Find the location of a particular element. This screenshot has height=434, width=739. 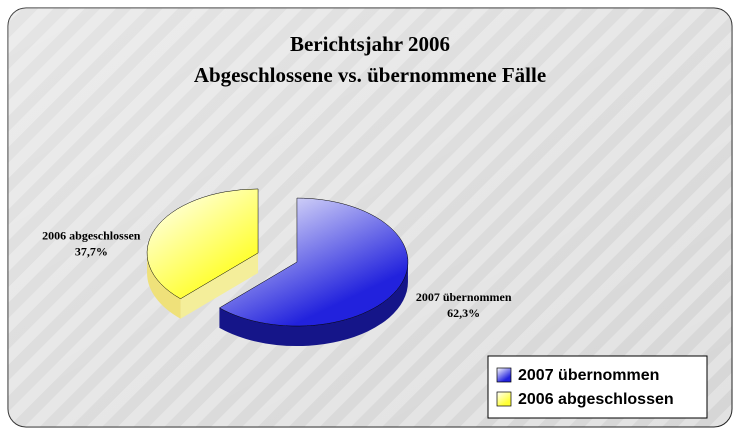

data-label-value: 62,3% is located at coordinates (463, 313).